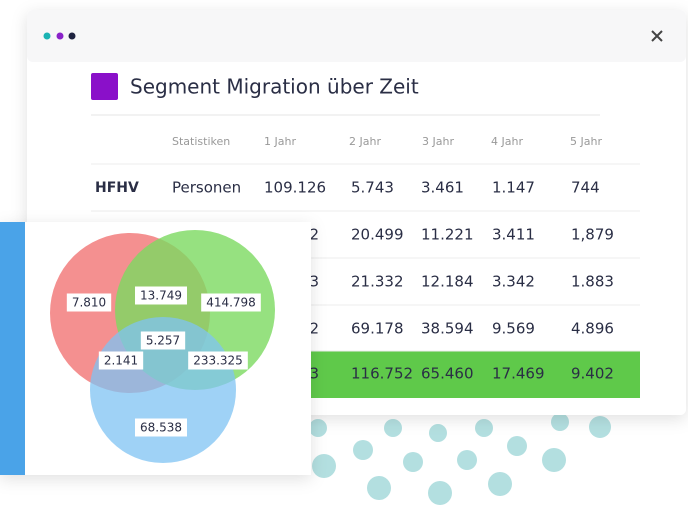  What do you see at coordinates (356, 36) in the screenshot?
I see `title-bar` at bounding box center [356, 36].